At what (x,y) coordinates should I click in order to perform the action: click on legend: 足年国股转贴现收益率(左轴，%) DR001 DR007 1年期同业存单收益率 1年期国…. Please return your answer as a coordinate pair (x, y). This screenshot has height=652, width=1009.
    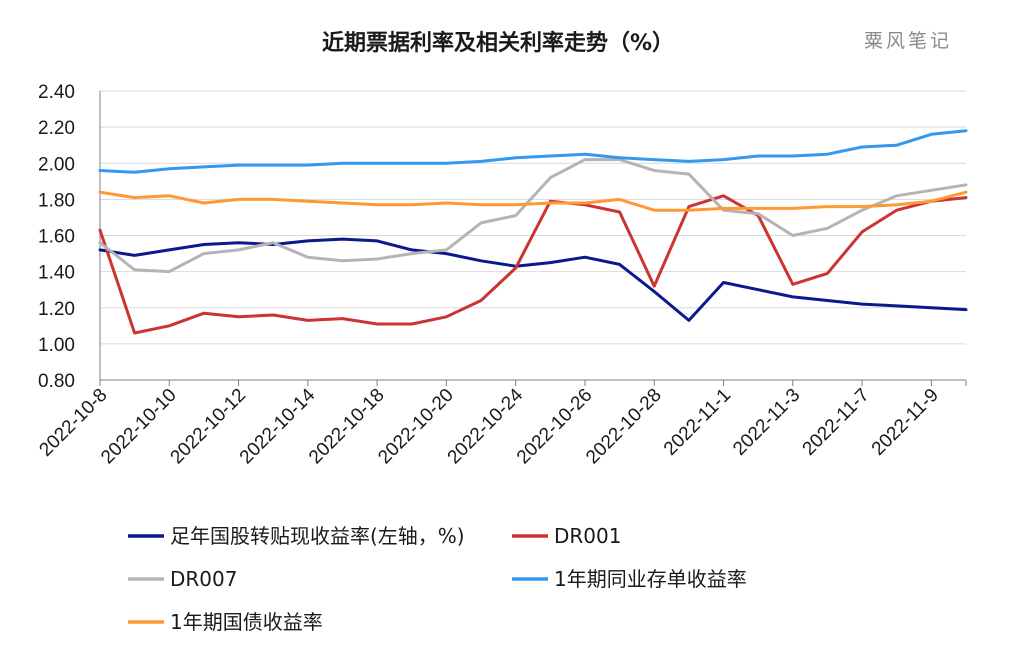
    Looking at the image, I should click on (437, 579).